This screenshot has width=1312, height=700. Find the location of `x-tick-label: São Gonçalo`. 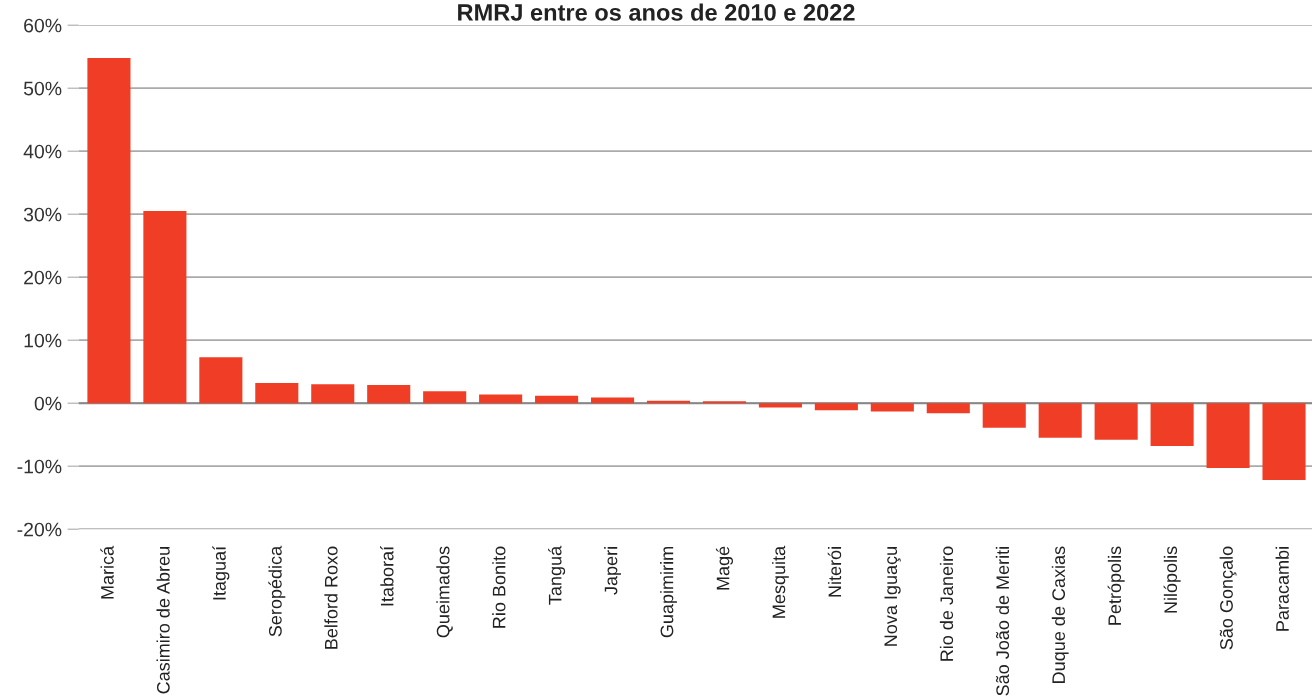

x-tick-label: São Gonçalo is located at coordinates (1228, 598).